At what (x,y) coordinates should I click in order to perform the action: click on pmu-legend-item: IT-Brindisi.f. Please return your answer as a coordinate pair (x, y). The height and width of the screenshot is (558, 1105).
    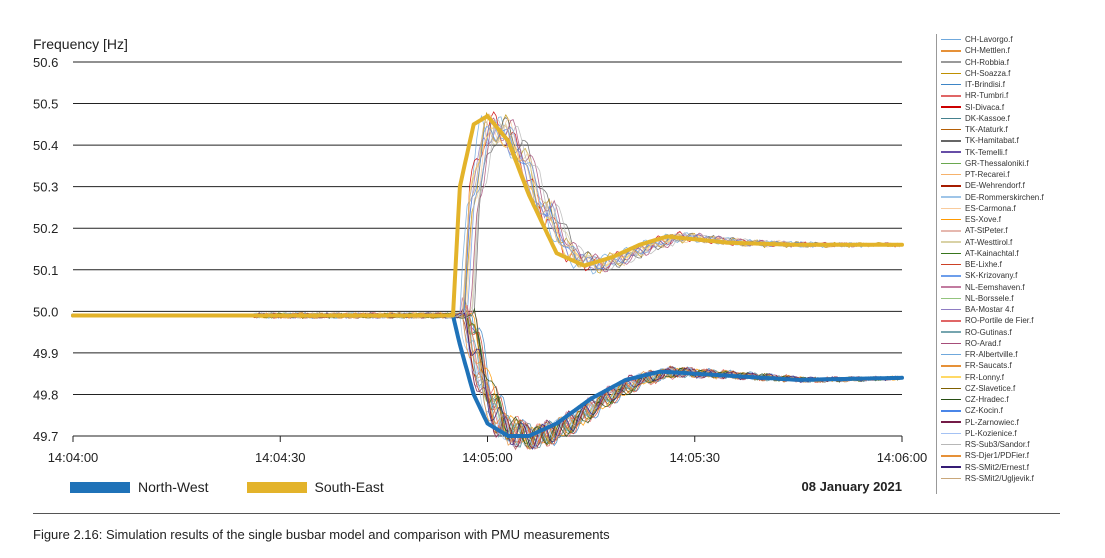
    Looking at the image, I should click on (1023, 84).